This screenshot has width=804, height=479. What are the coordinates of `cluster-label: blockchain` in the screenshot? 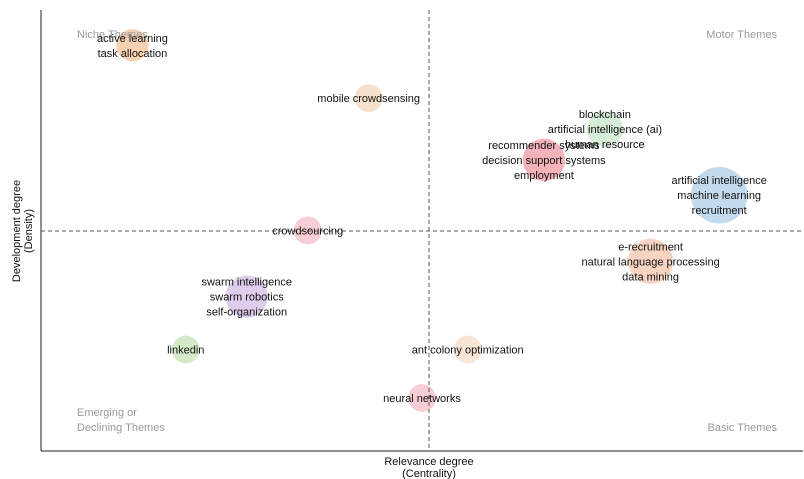 It's located at (605, 115).